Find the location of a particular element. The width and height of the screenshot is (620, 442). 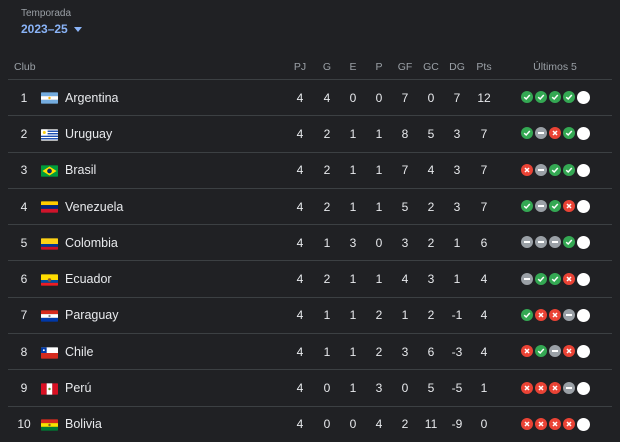

stat-g: 4 is located at coordinates (327, 97).